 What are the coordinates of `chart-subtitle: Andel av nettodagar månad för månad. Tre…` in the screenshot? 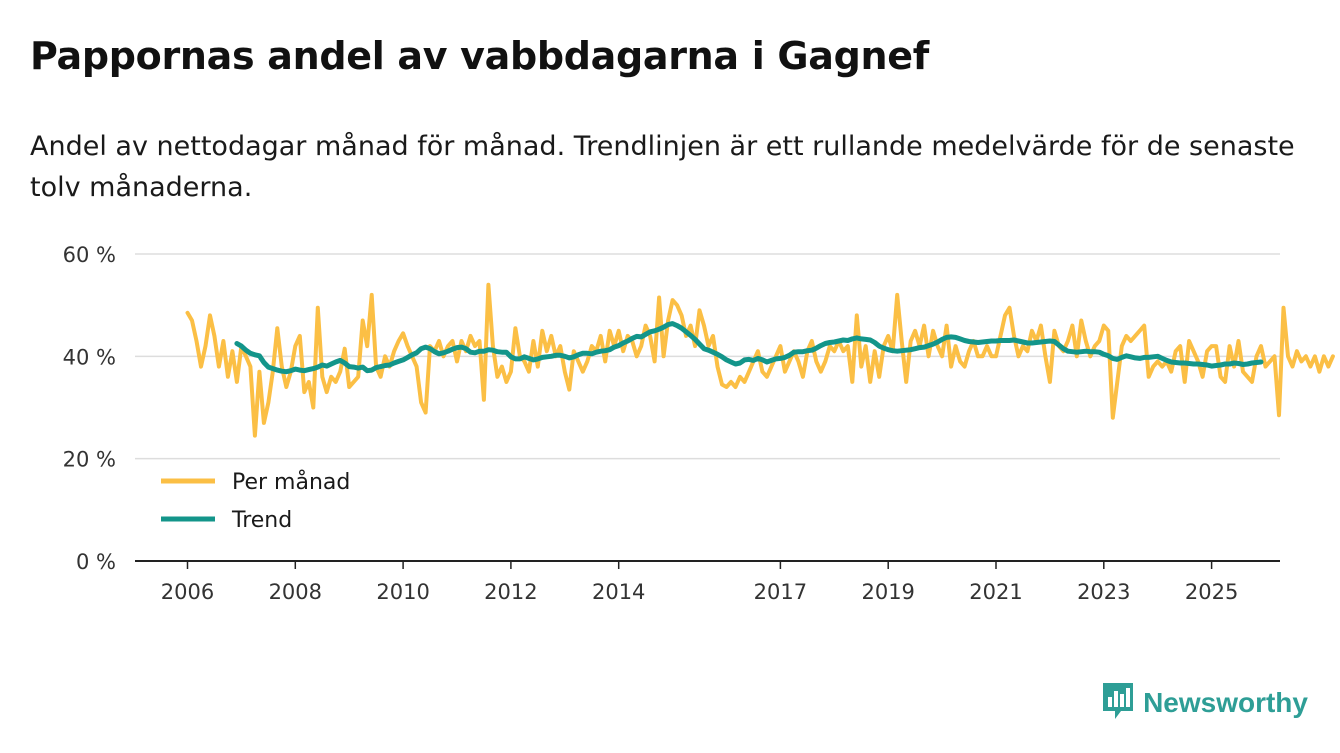 It's located at (662, 167).